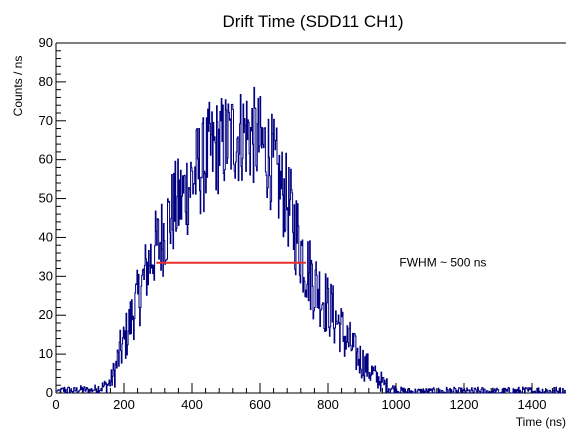  Describe the element at coordinates (46, 353) in the screenshot. I see `y-tick-label: 10` at that location.